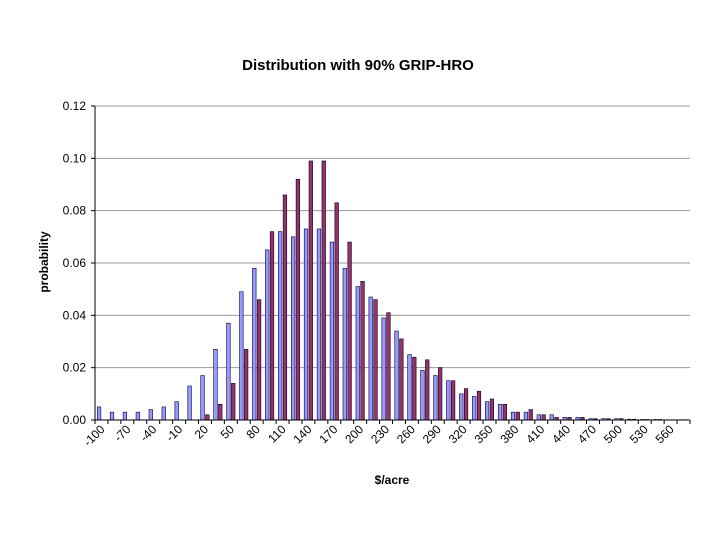  Describe the element at coordinates (406, 434) in the screenshot. I see `x-tick-label: 260` at that location.